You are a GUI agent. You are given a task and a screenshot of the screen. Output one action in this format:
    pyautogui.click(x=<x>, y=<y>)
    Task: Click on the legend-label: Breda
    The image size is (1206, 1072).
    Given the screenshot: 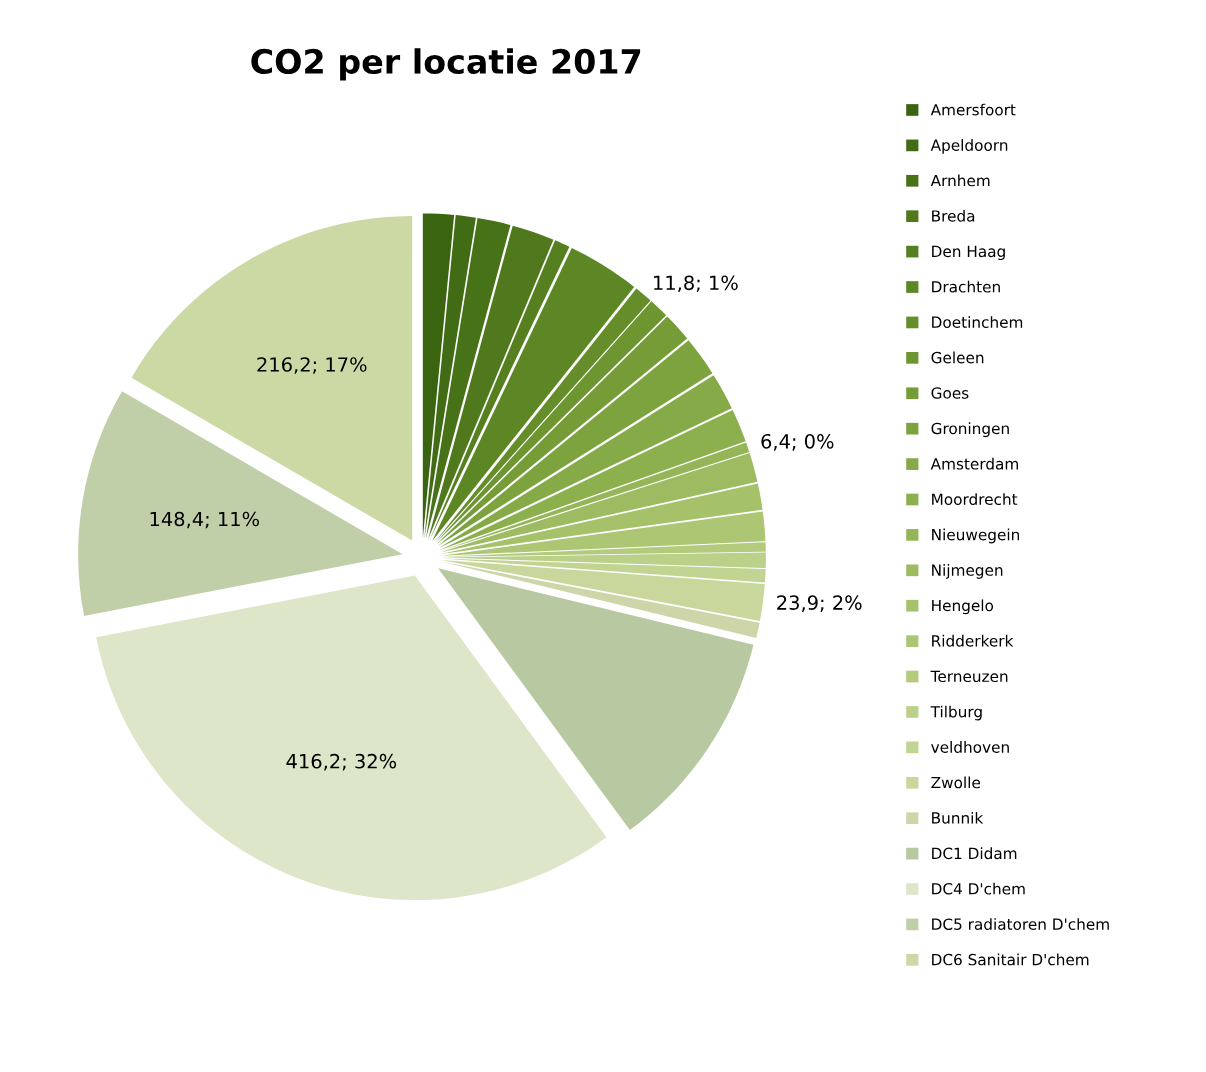 What is the action you would take?
    pyautogui.click(x=953, y=215)
    